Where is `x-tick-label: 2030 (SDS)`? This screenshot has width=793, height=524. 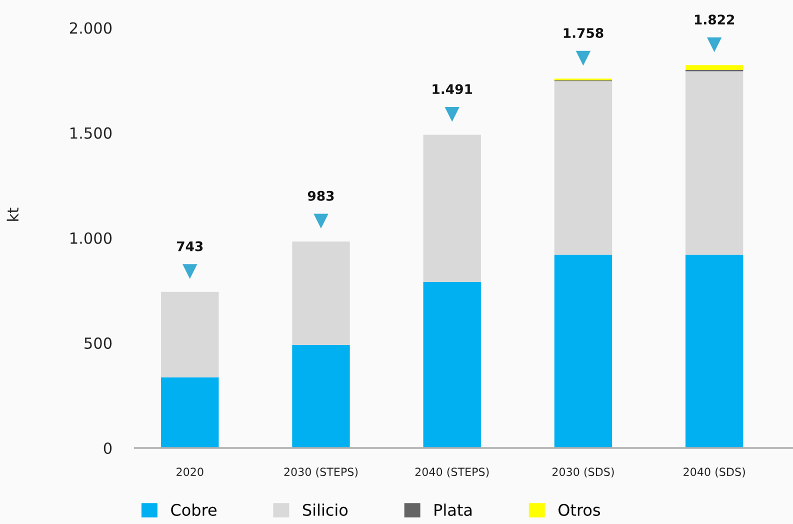
x-tick-label: 2030 (SDS) is located at coordinates (583, 472).